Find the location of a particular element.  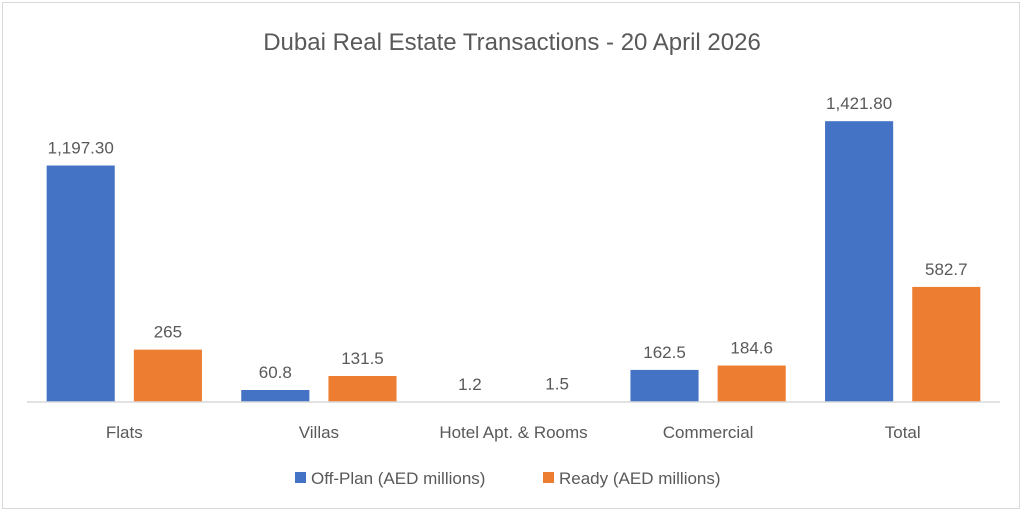

data-label: 265 is located at coordinates (168, 332).